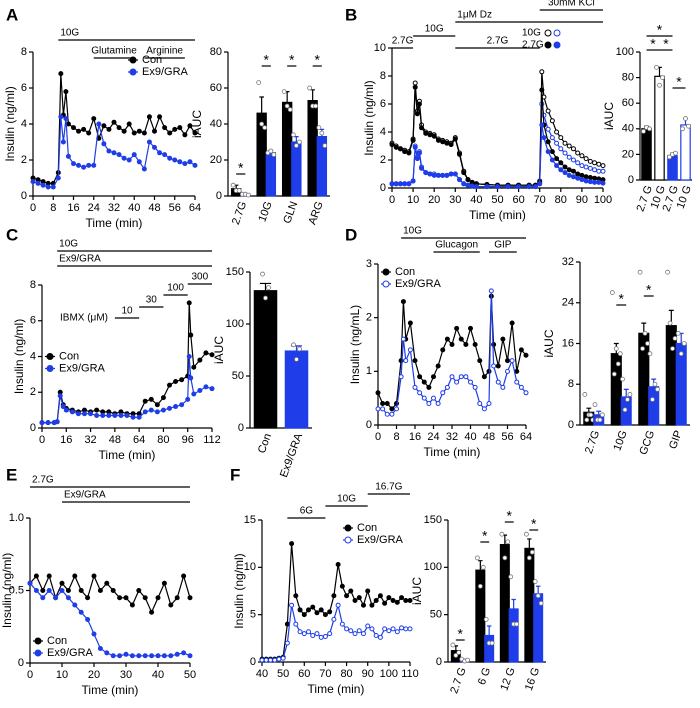 The image size is (700, 708). What do you see at coordinates (410, 674) in the screenshot?
I see `x-tick-label: 110` at bounding box center [410, 674].